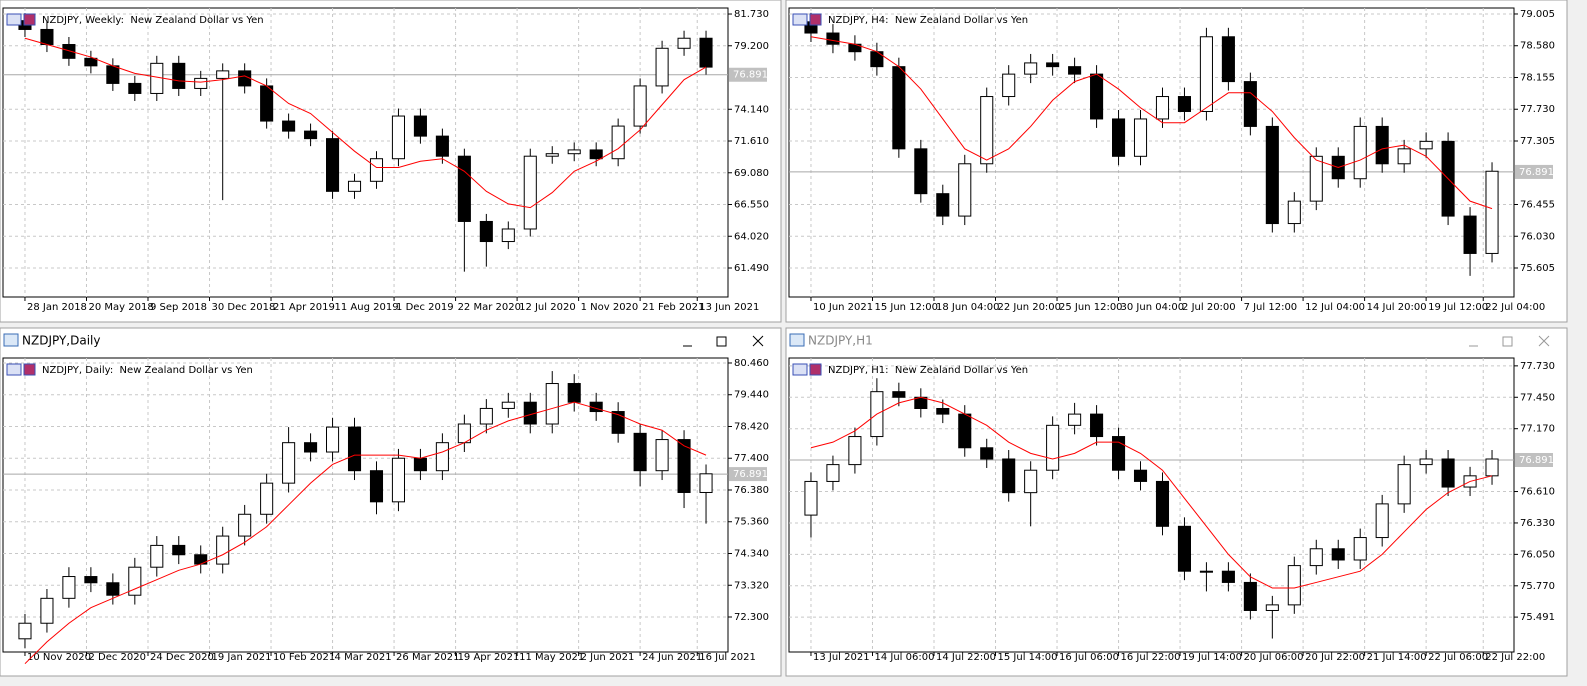 The height and width of the screenshot is (686, 1587). Describe the element at coordinates (1397, 657) in the screenshot. I see `x-tick-label: 21 Jul 14:00` at that location.